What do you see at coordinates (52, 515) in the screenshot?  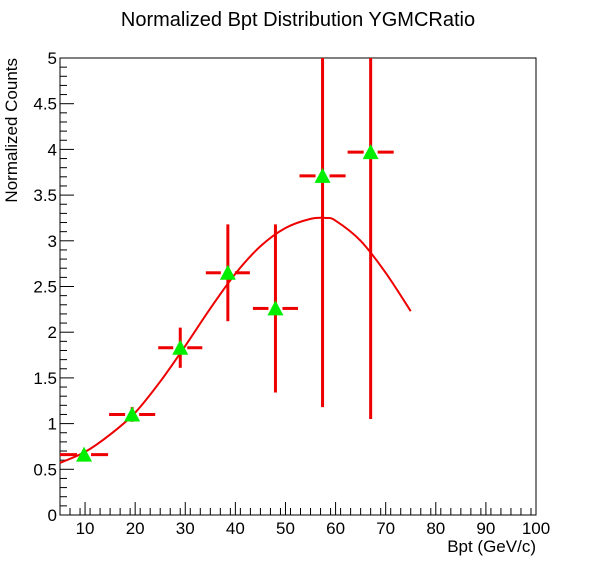 I see `y-tick-label: 0` at bounding box center [52, 515].